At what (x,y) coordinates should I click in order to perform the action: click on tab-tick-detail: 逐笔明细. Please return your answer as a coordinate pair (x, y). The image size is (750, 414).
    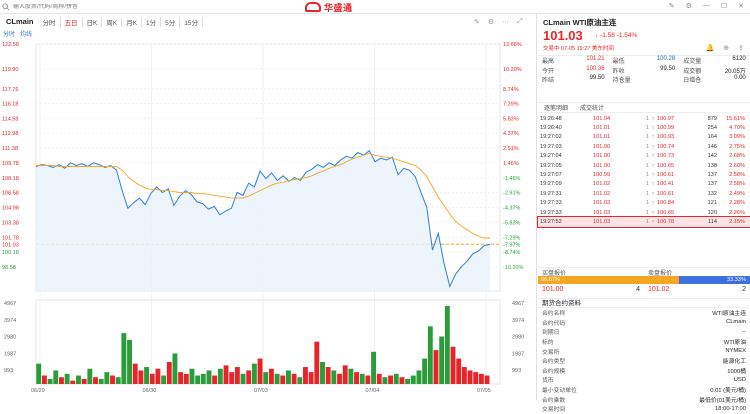
    Looking at the image, I should click on (556, 109).